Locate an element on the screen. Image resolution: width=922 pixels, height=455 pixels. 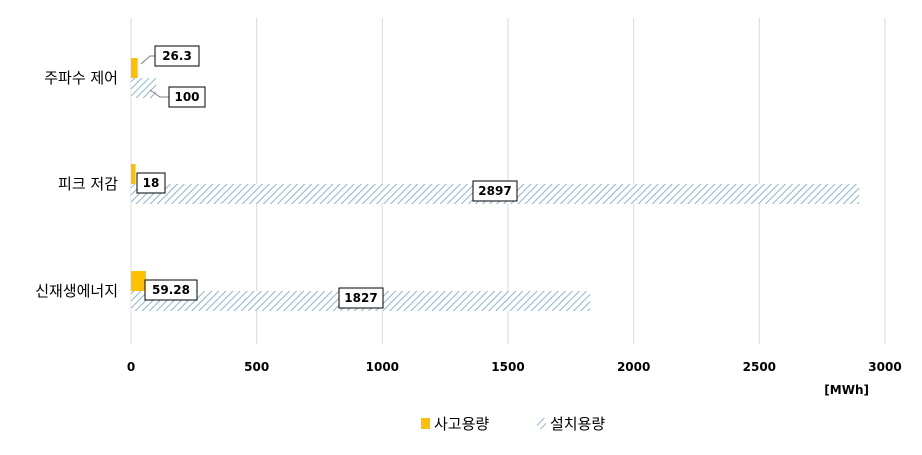
data-label: 59.28 is located at coordinates (171, 290).